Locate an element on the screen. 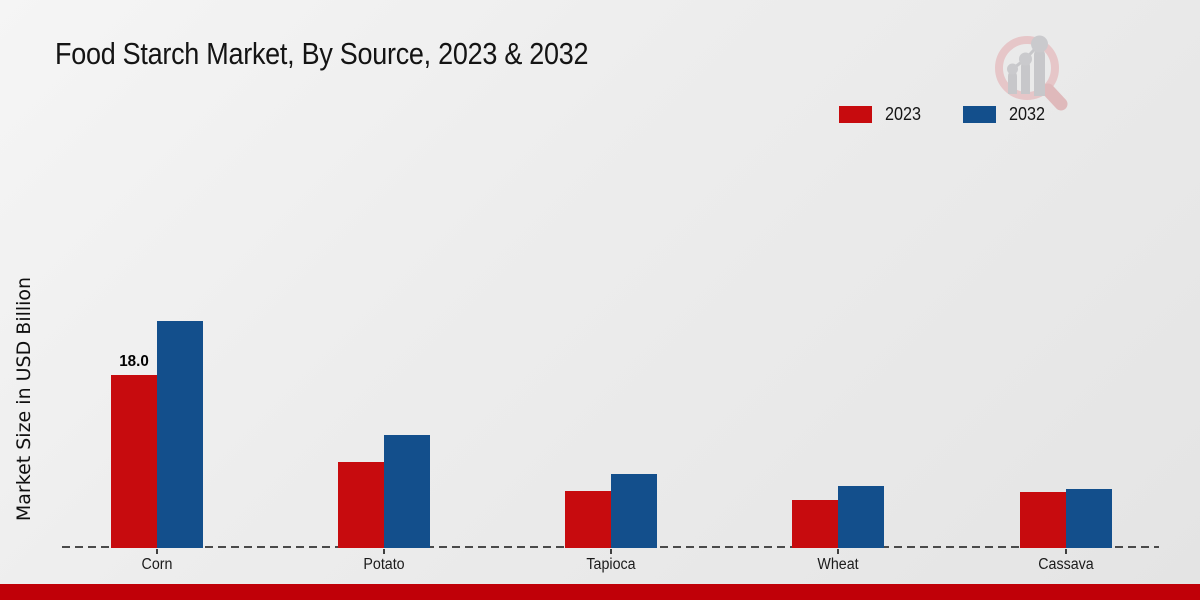 The image size is (1200, 600). bar-wheat-2023 is located at coordinates (815, 524).